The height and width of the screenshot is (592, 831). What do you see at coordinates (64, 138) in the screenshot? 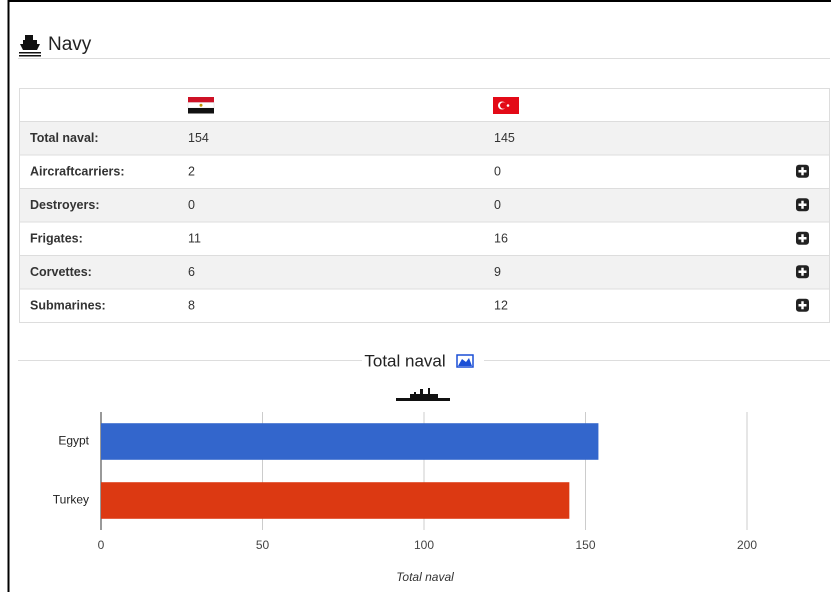
I see `row-label: Total naval:` at bounding box center [64, 138].